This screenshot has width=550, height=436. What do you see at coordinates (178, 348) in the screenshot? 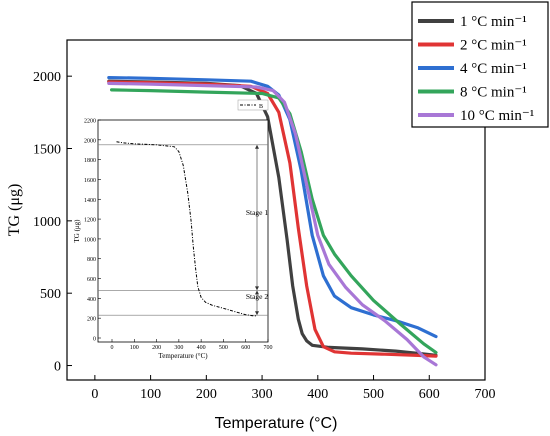
I see `inset-x-tick-label: 300` at bounding box center [178, 348].